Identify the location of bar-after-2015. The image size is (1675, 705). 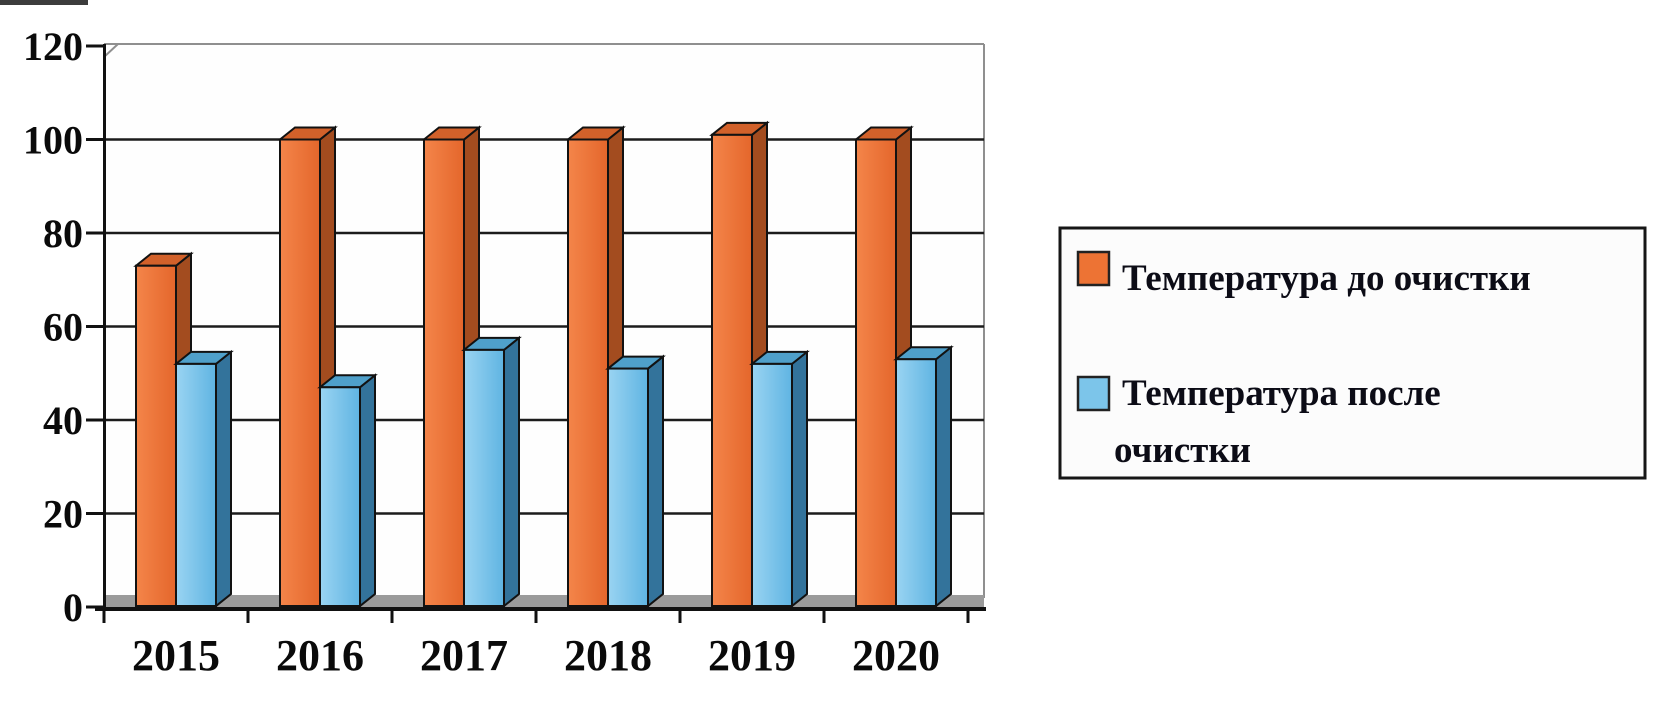
(203, 479).